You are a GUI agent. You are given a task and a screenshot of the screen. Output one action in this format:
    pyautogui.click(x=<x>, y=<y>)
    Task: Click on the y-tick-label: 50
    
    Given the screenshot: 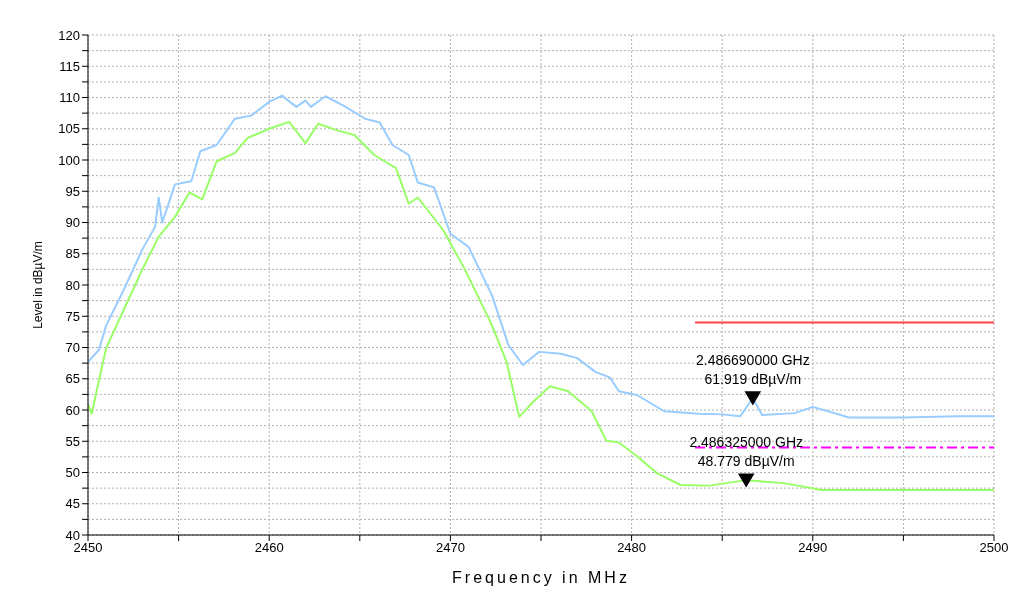 What is the action you would take?
    pyautogui.click(x=72, y=473)
    